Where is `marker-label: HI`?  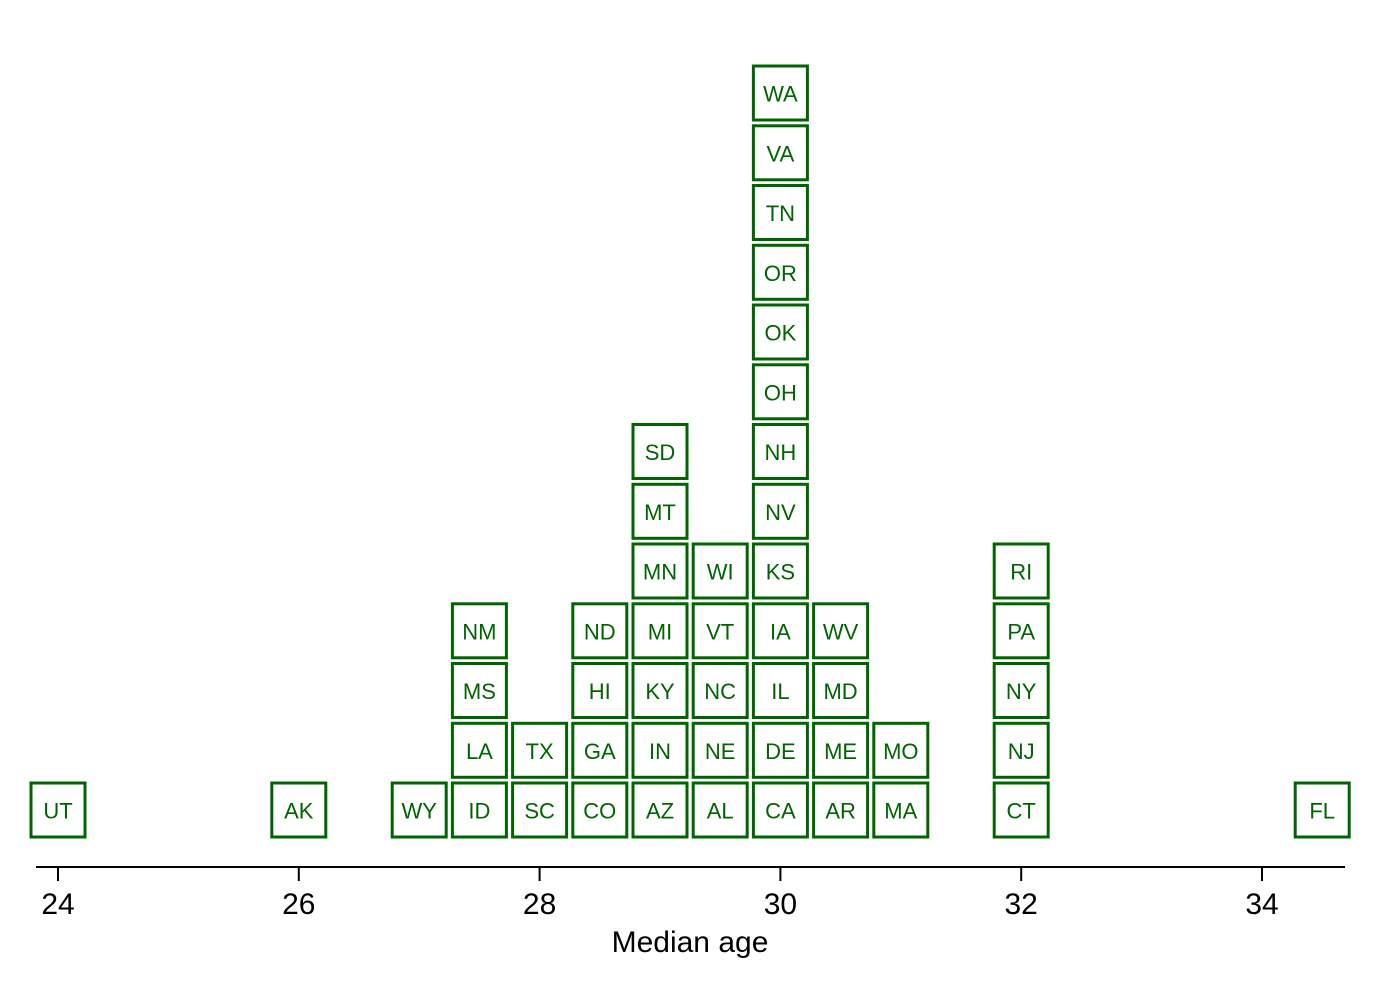
marker-label: HI is located at coordinates (600, 691).